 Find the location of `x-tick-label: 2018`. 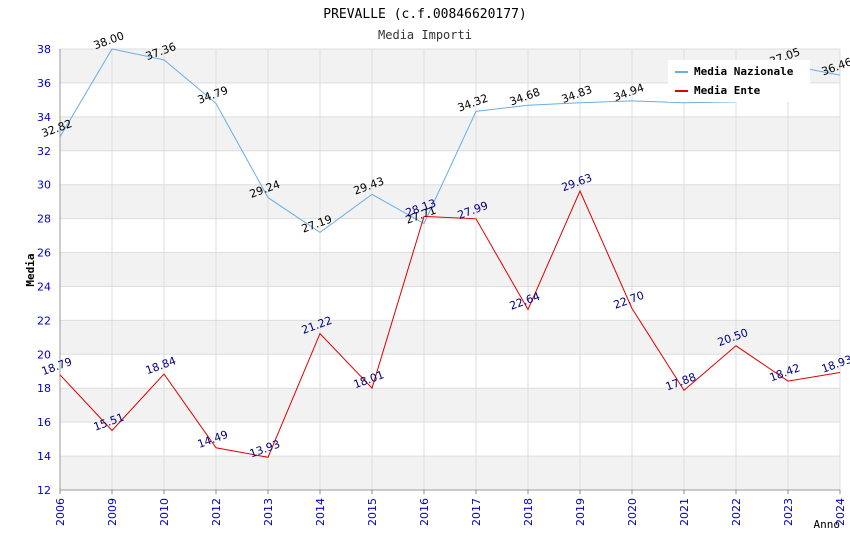

x-tick-label: 2018 is located at coordinates (528, 512).